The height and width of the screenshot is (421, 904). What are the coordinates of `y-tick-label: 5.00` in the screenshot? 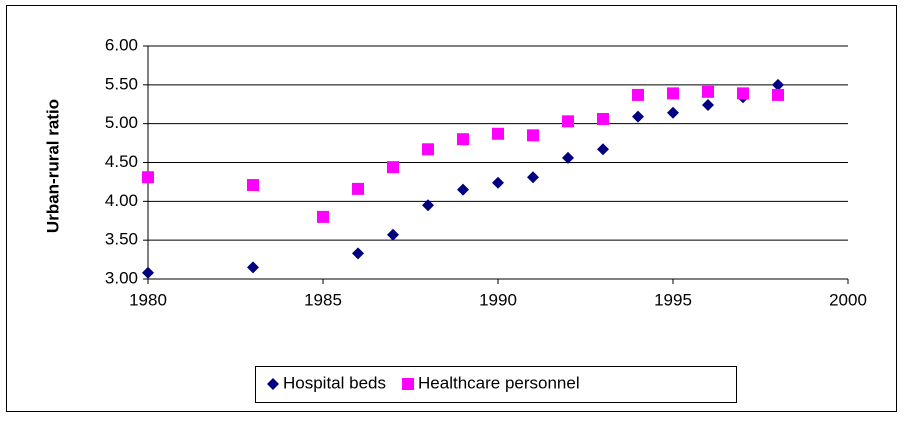 It's located at (121, 122).